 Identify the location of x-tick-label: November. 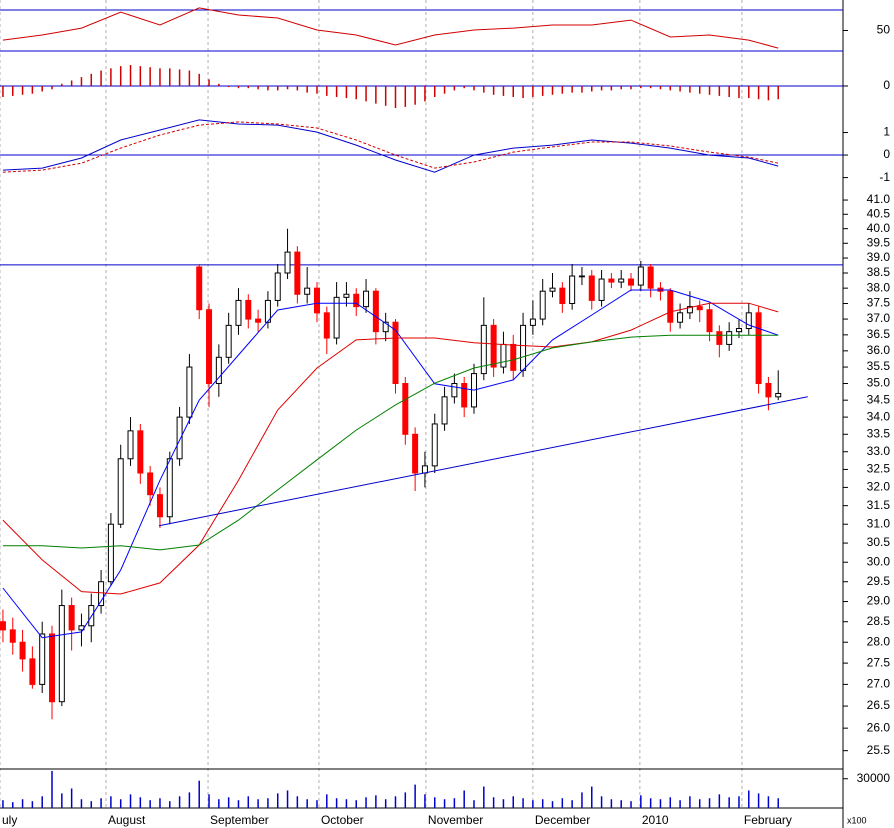
(455, 820).